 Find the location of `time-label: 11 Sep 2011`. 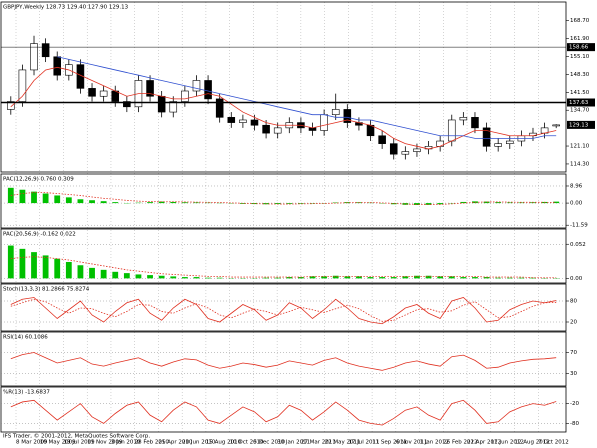

time-label: 11 Sep 2011 is located at coordinates (389, 443).